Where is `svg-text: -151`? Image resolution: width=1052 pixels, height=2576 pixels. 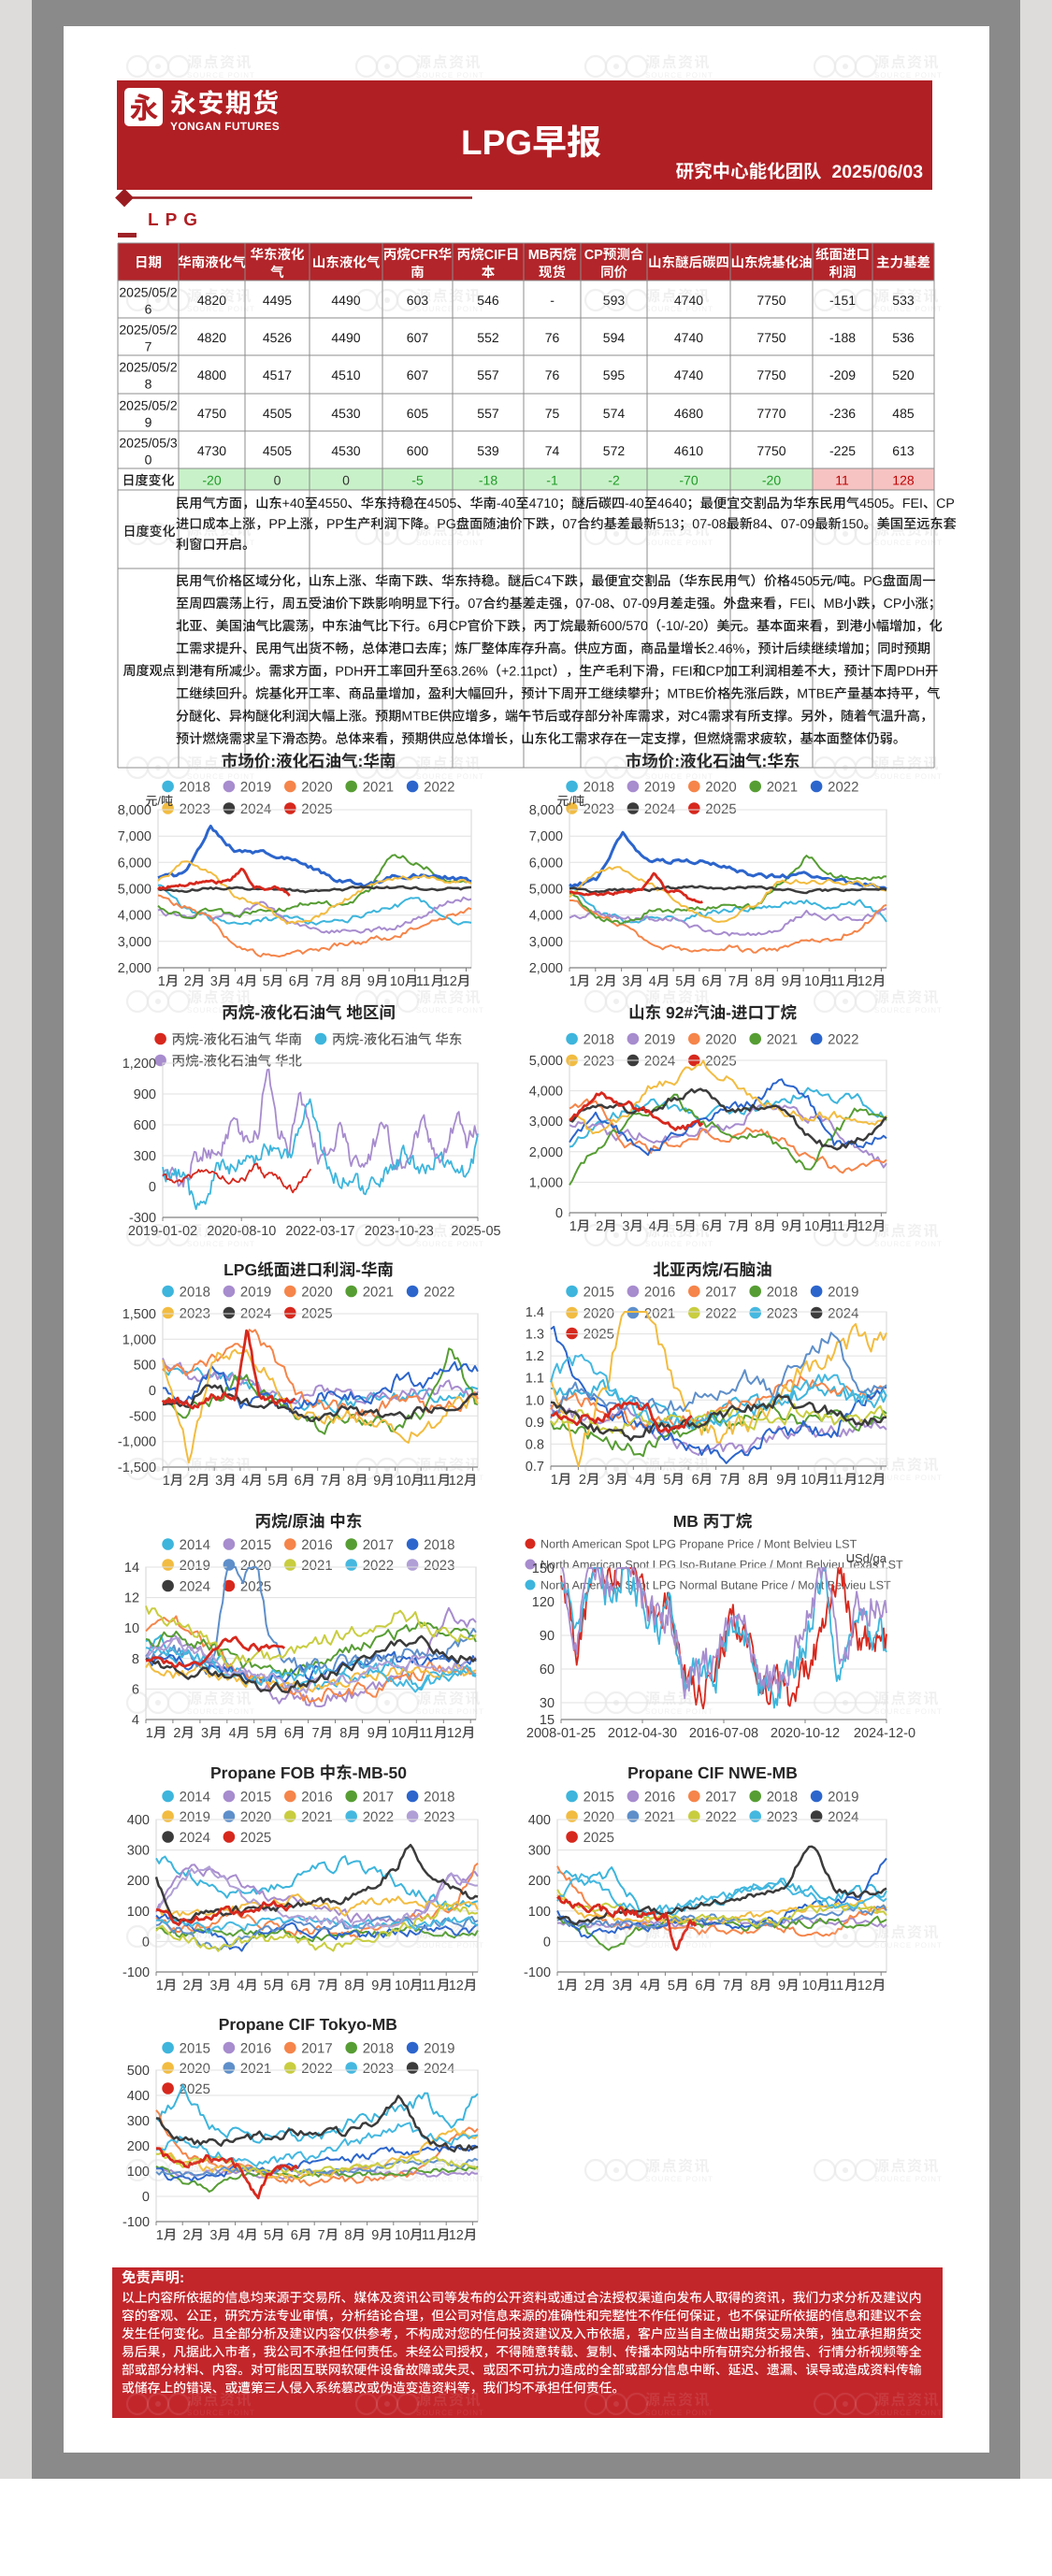
svg-text: -151 is located at coordinates (843, 301).